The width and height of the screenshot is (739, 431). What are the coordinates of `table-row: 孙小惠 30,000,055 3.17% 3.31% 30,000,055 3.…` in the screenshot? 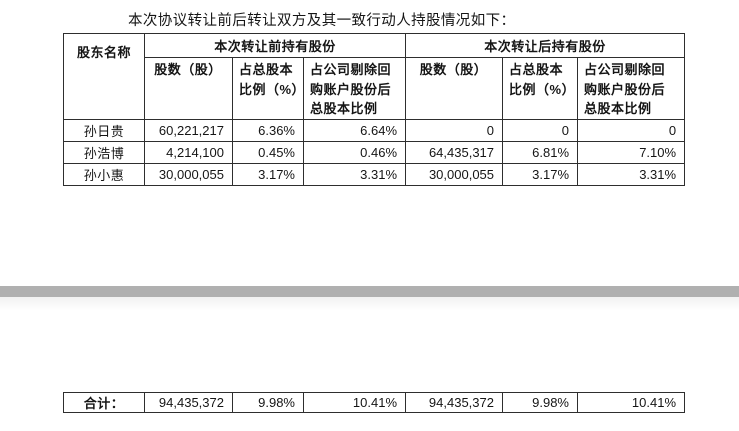 It's located at (374, 174).